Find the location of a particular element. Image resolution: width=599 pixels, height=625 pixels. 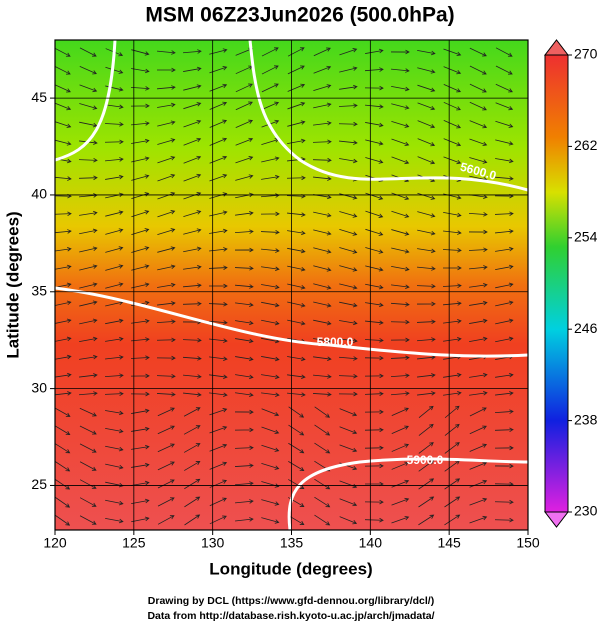

x-tick-label: 145 is located at coordinates (449, 543).